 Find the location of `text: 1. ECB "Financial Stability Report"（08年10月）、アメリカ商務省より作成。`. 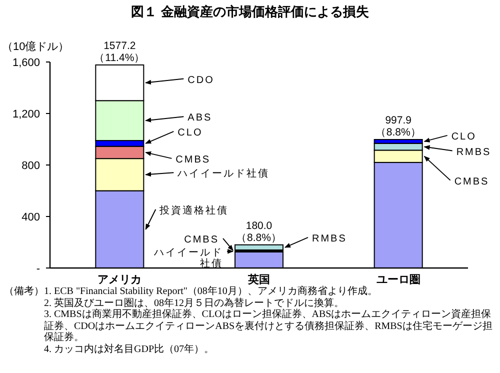

text: 1. ECB "Financial Stability Report"（08年10月）、アメリカ商務省より作成。 is located at coordinates (211, 292).